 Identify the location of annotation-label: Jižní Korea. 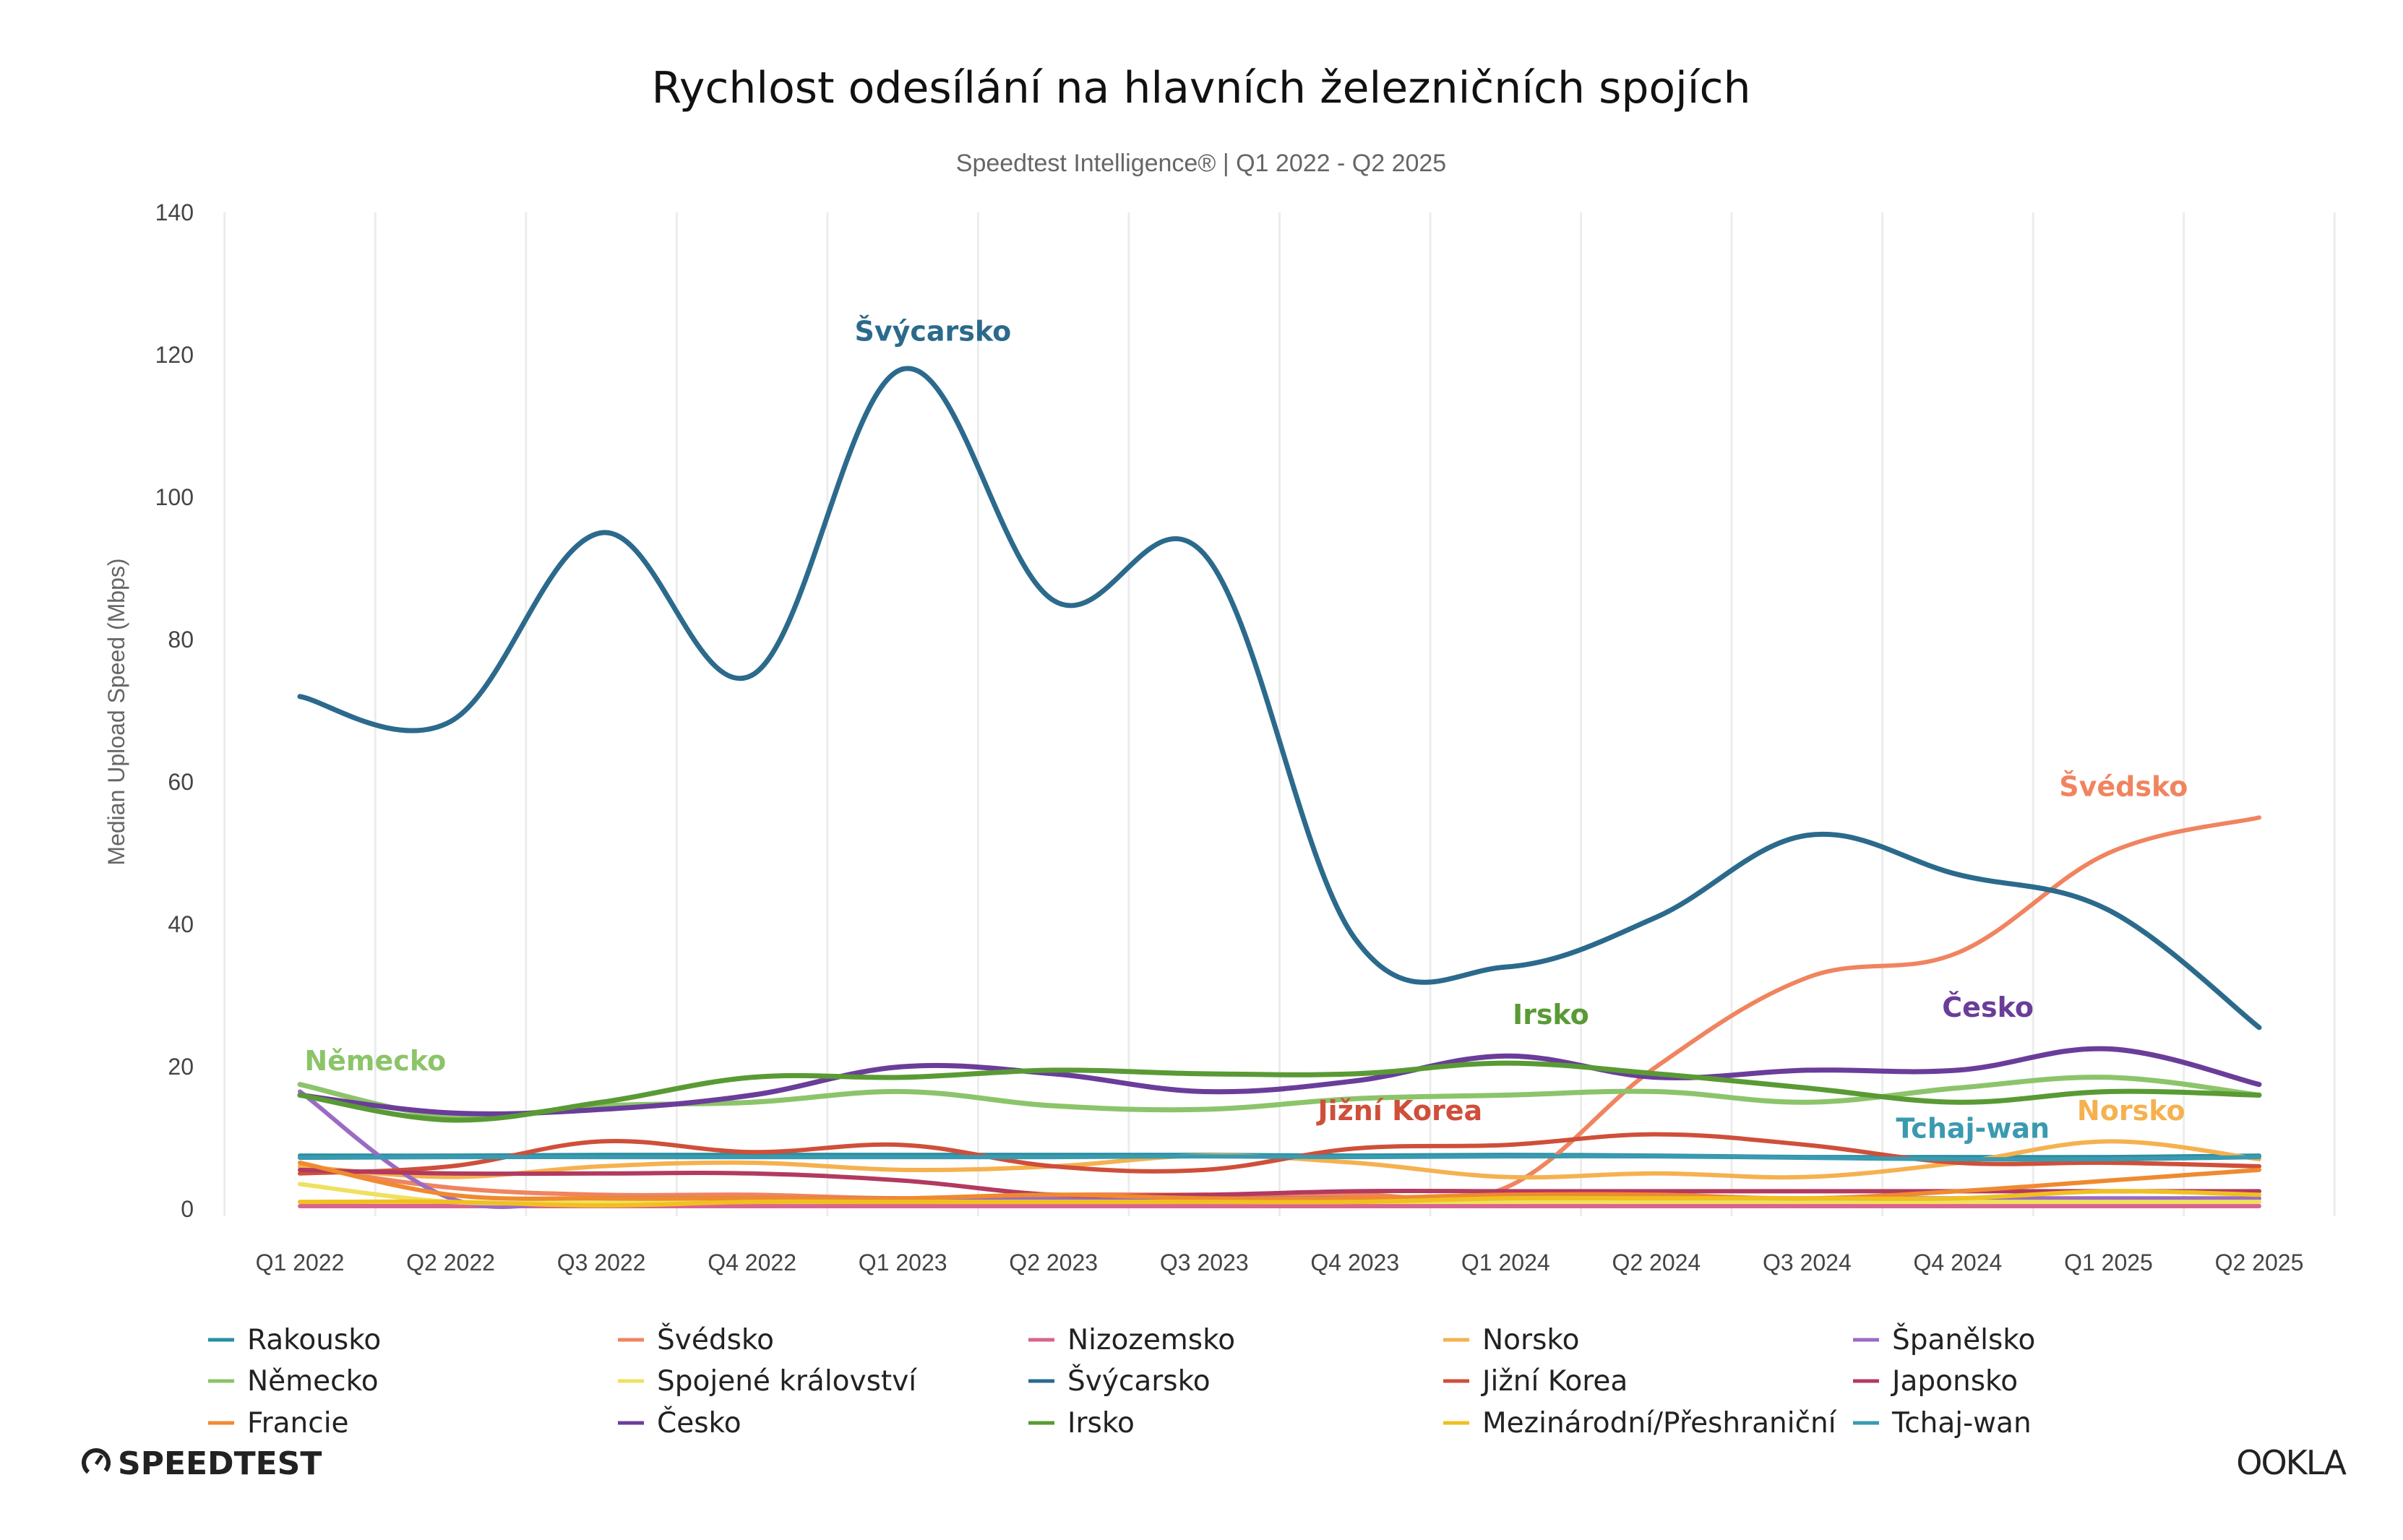
(1399, 1111).